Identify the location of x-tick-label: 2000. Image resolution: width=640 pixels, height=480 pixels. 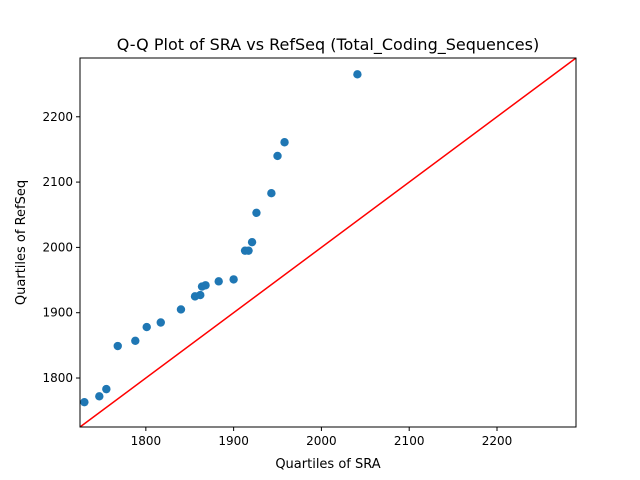
(321, 441).